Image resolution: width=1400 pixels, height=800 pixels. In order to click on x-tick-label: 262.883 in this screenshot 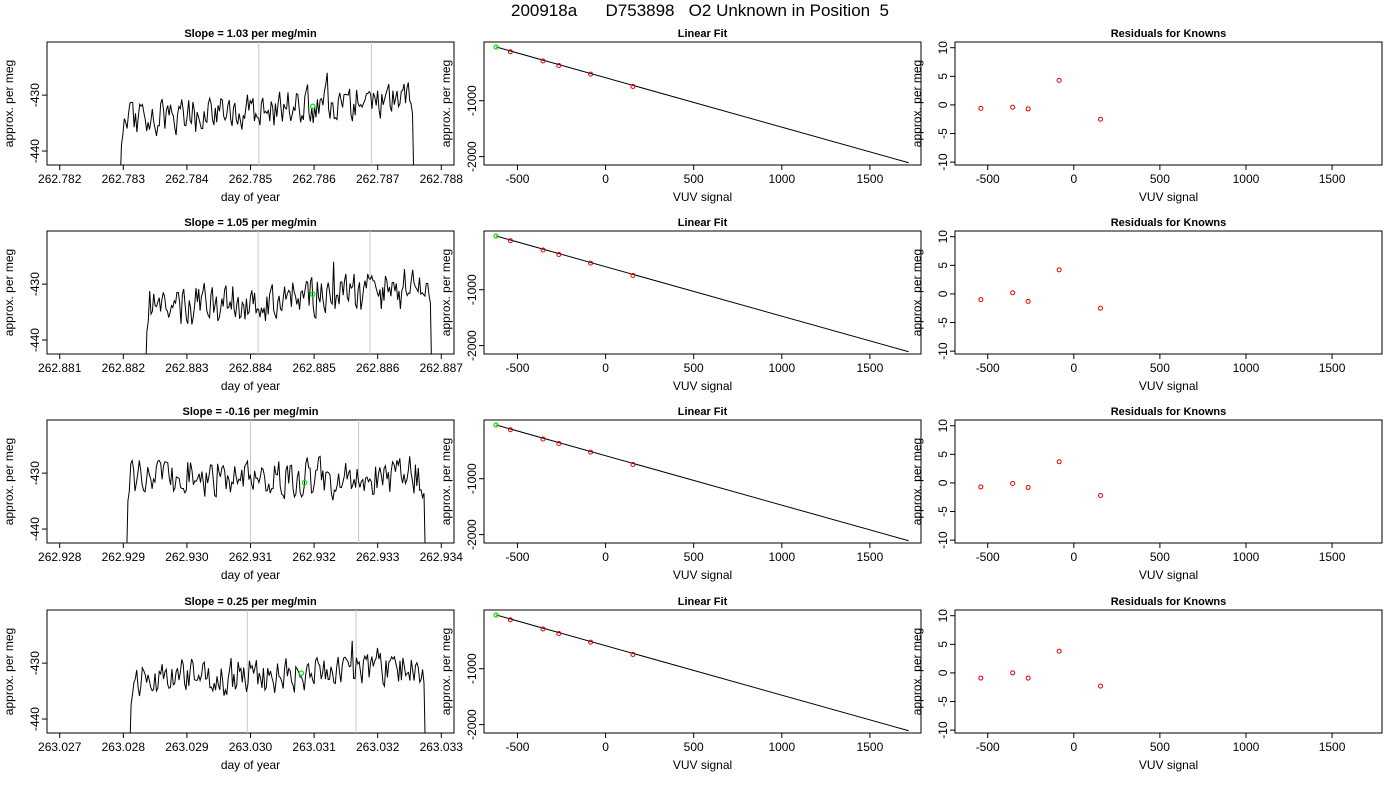, I will do `click(187, 368)`.